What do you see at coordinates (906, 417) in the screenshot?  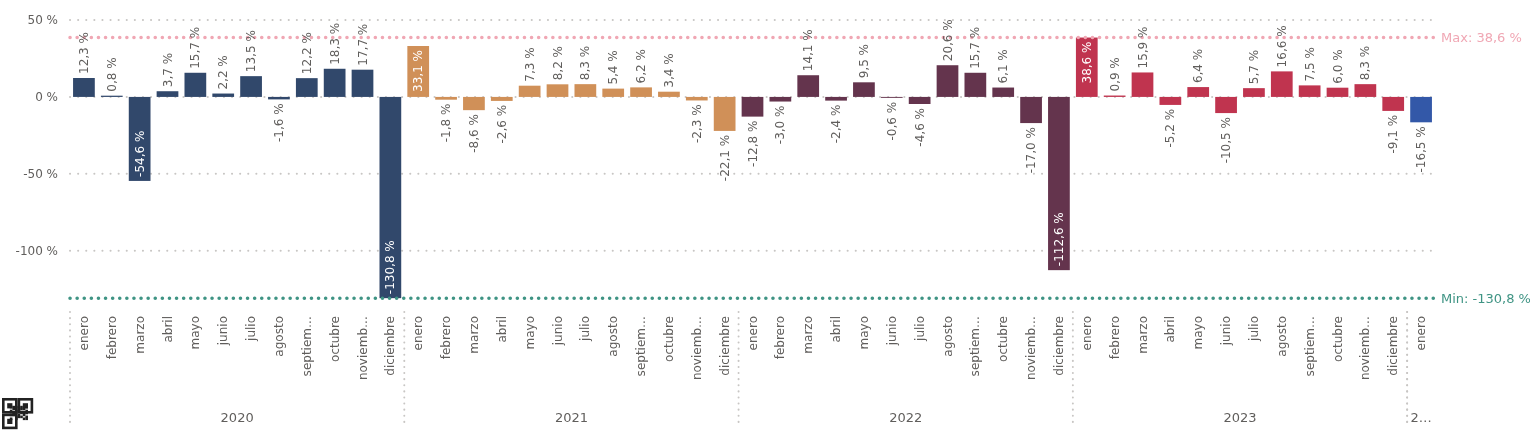 I see `text: 2022` at bounding box center [906, 417].